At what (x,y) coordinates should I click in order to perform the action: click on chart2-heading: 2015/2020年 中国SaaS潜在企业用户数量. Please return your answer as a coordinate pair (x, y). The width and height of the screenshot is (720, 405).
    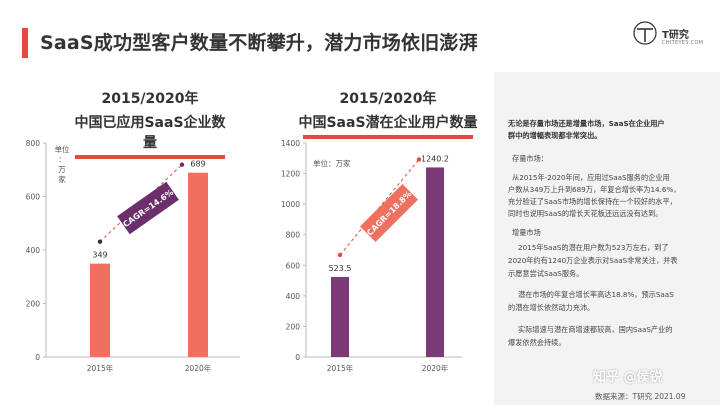
    Looking at the image, I should click on (388, 113).